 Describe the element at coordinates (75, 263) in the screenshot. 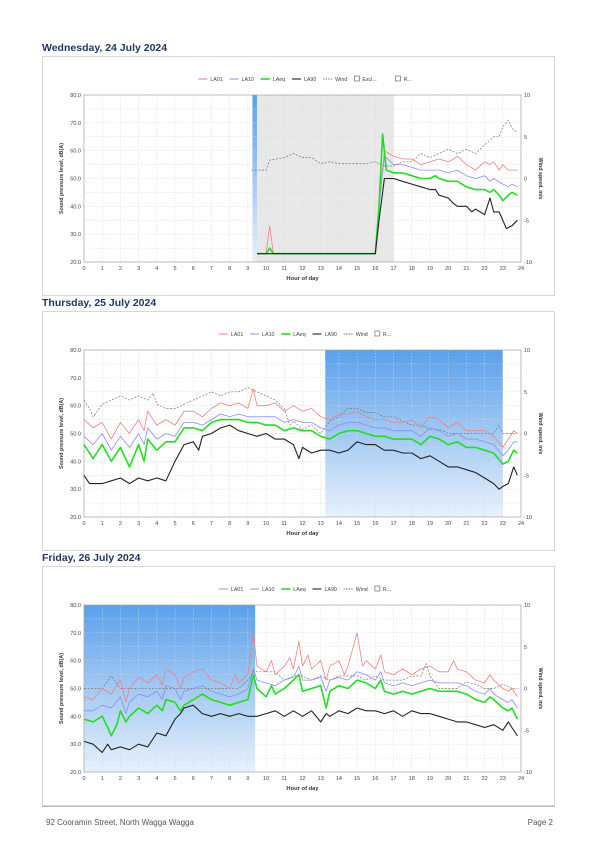

I see `y-tick-label: 20.0` at that location.